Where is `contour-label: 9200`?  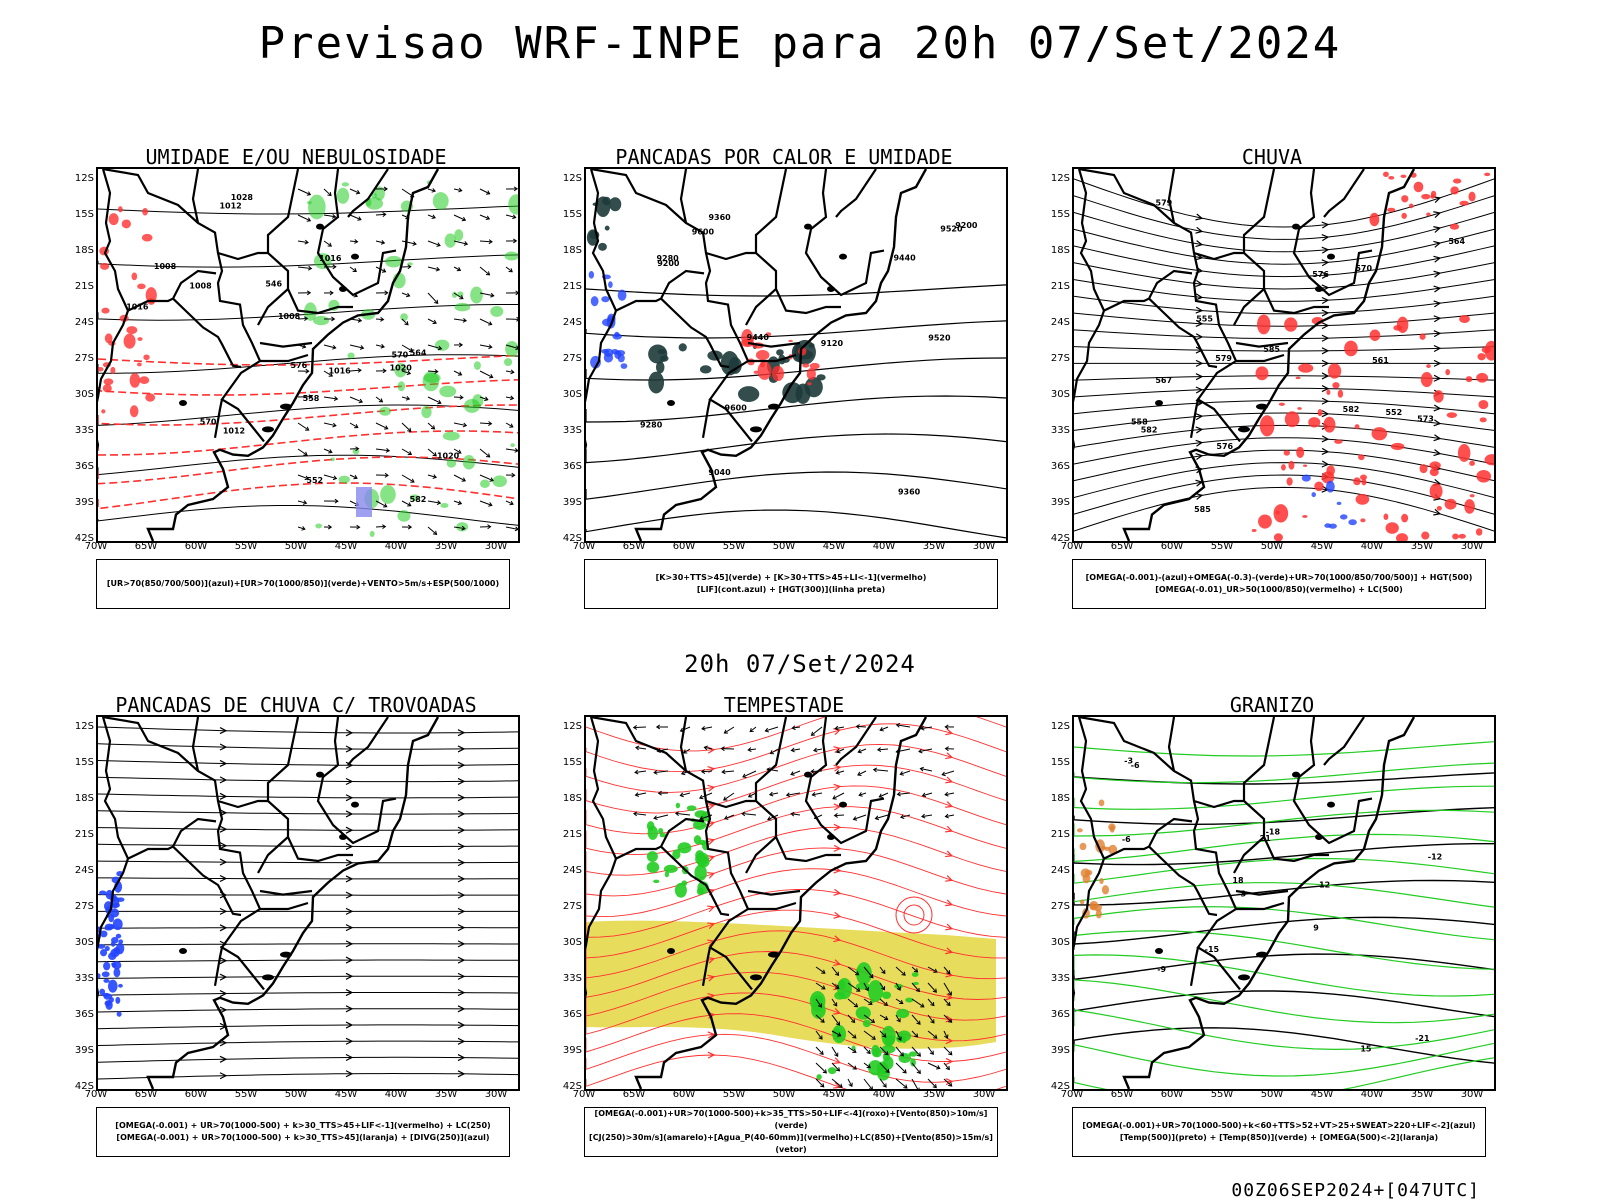
contour-label: 9200 is located at coordinates (966, 225).